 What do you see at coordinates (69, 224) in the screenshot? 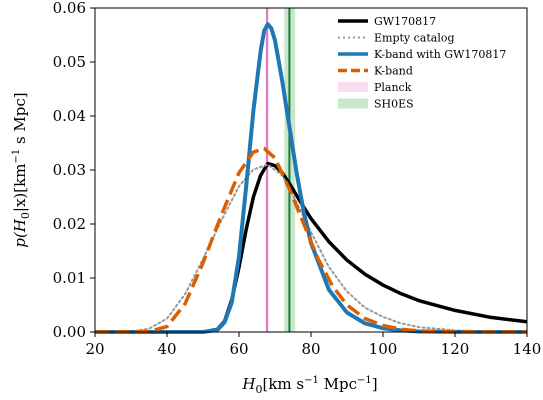
I see `y-tick-label: 0.02` at bounding box center [69, 224].